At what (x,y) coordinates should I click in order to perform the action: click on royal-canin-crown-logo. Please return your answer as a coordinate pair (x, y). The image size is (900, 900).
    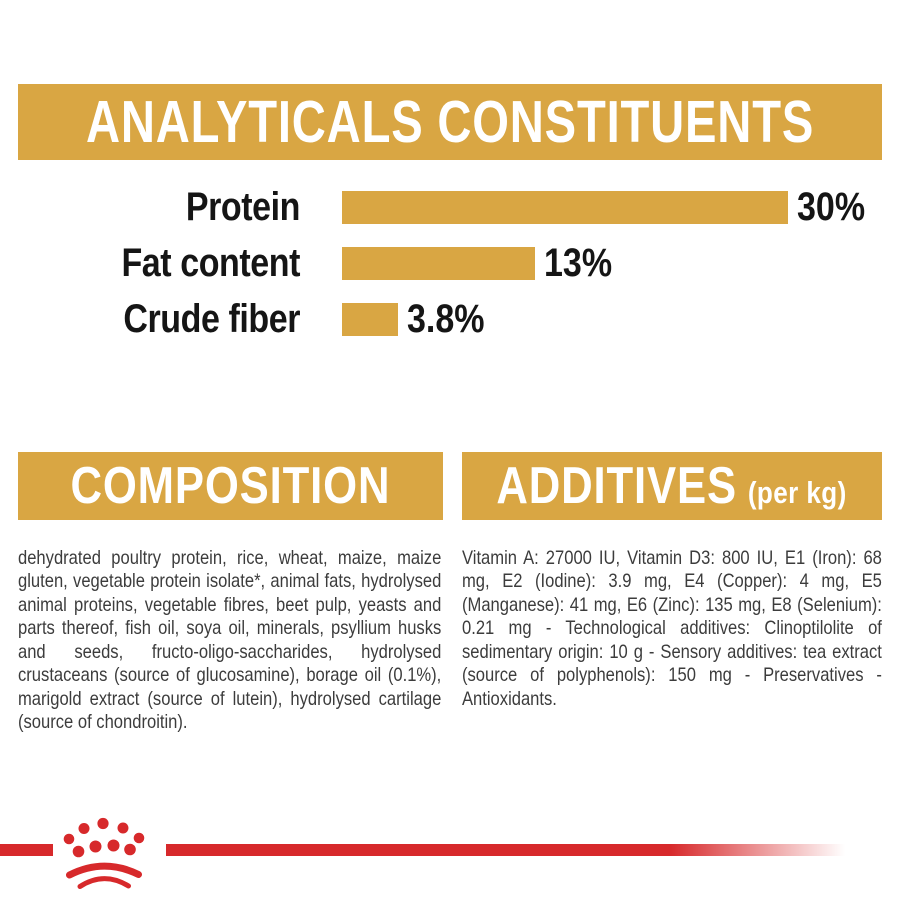
    Looking at the image, I should click on (104, 853).